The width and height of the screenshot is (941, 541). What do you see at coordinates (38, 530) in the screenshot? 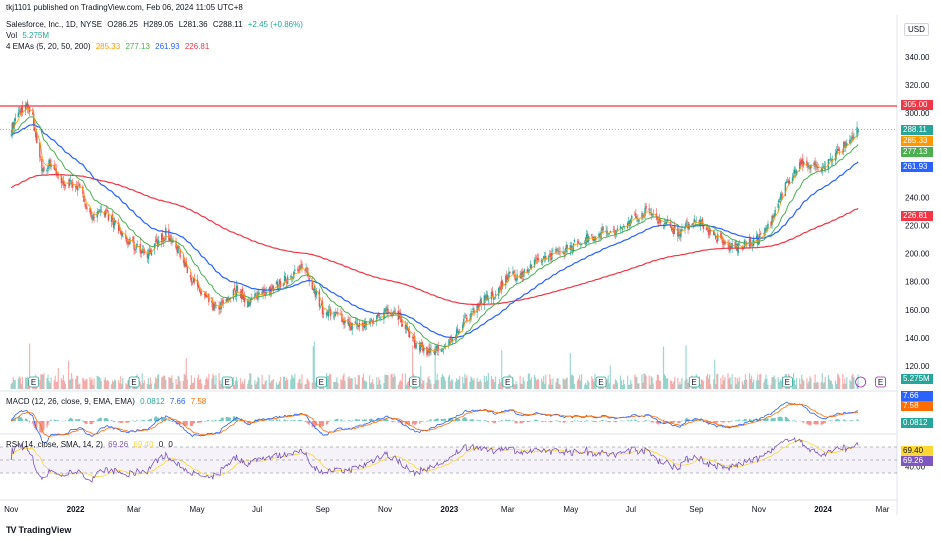
I see `tradingview-brand: TV TradingView` at bounding box center [38, 530].